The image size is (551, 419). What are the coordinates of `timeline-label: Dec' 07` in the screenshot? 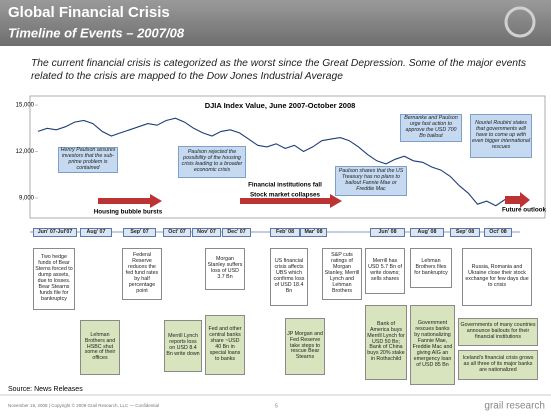 It's located at (236, 232).